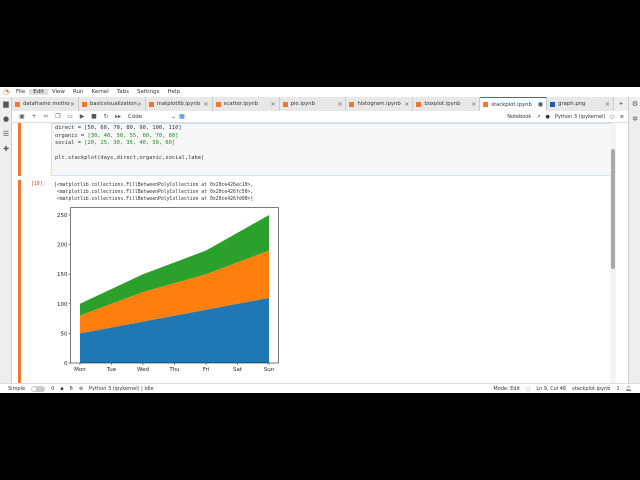 The image size is (640, 480). Describe the element at coordinates (635, 104) in the screenshot. I see `property-inspector-icon: ⚙` at that location.